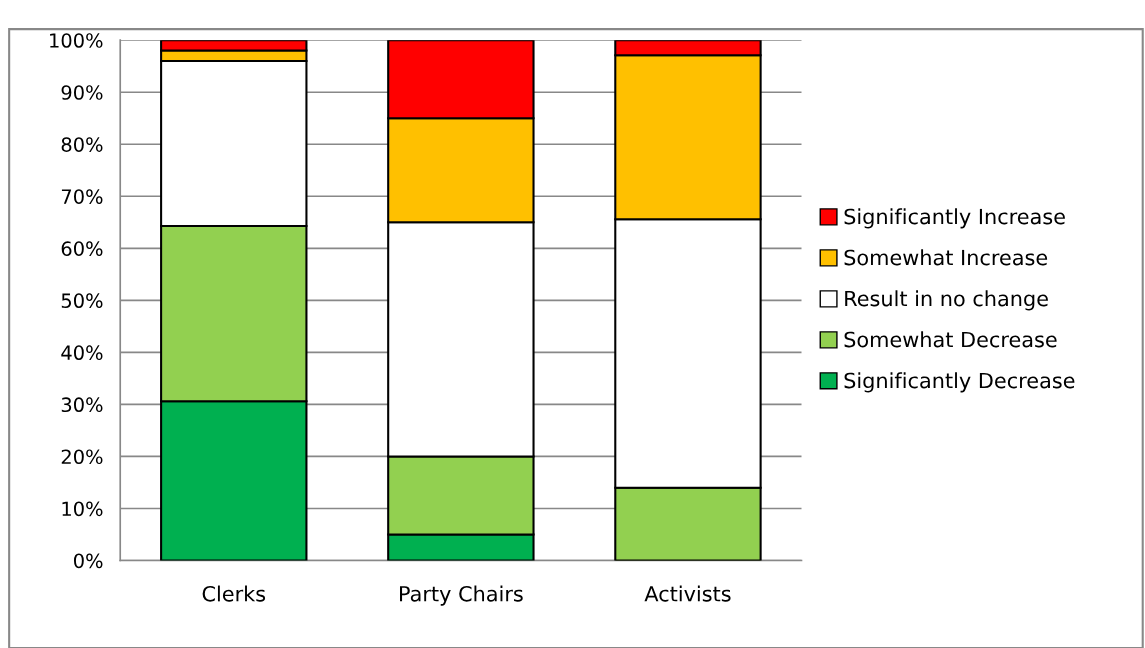 This screenshot has height=648, width=1145. Describe the element at coordinates (946, 300) in the screenshot. I see `legend-label: Result in no change` at that location.